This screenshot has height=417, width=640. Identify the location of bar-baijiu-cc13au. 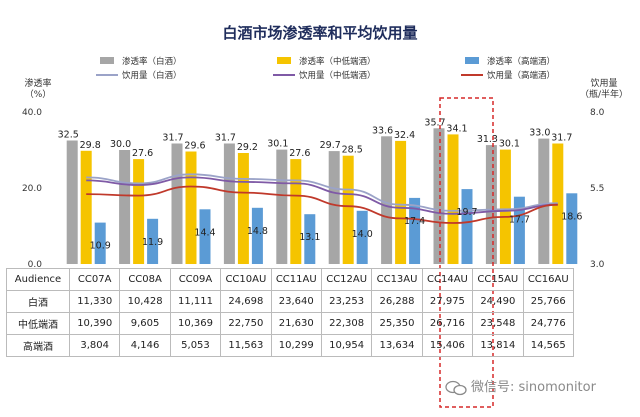
(387, 200).